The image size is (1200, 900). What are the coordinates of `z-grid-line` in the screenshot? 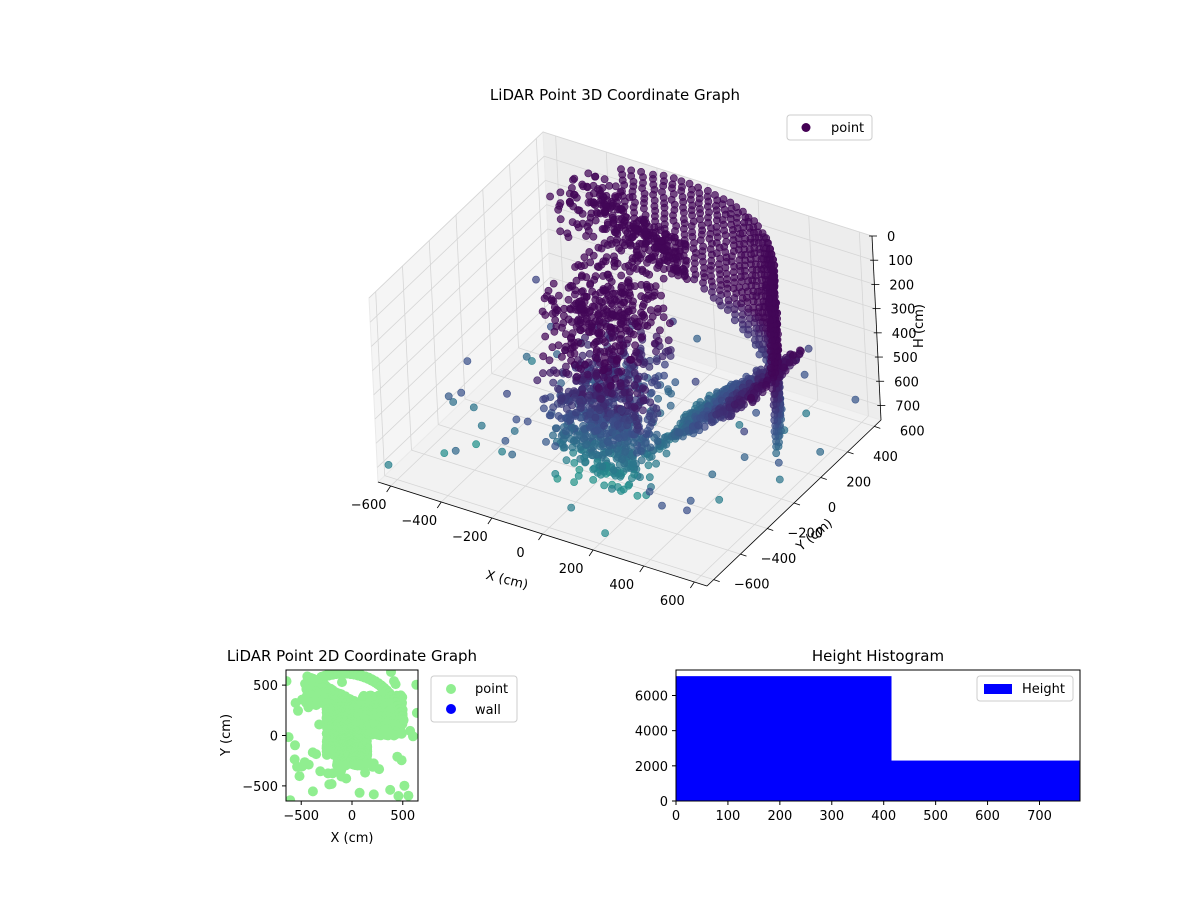 It's located at (458, 263).